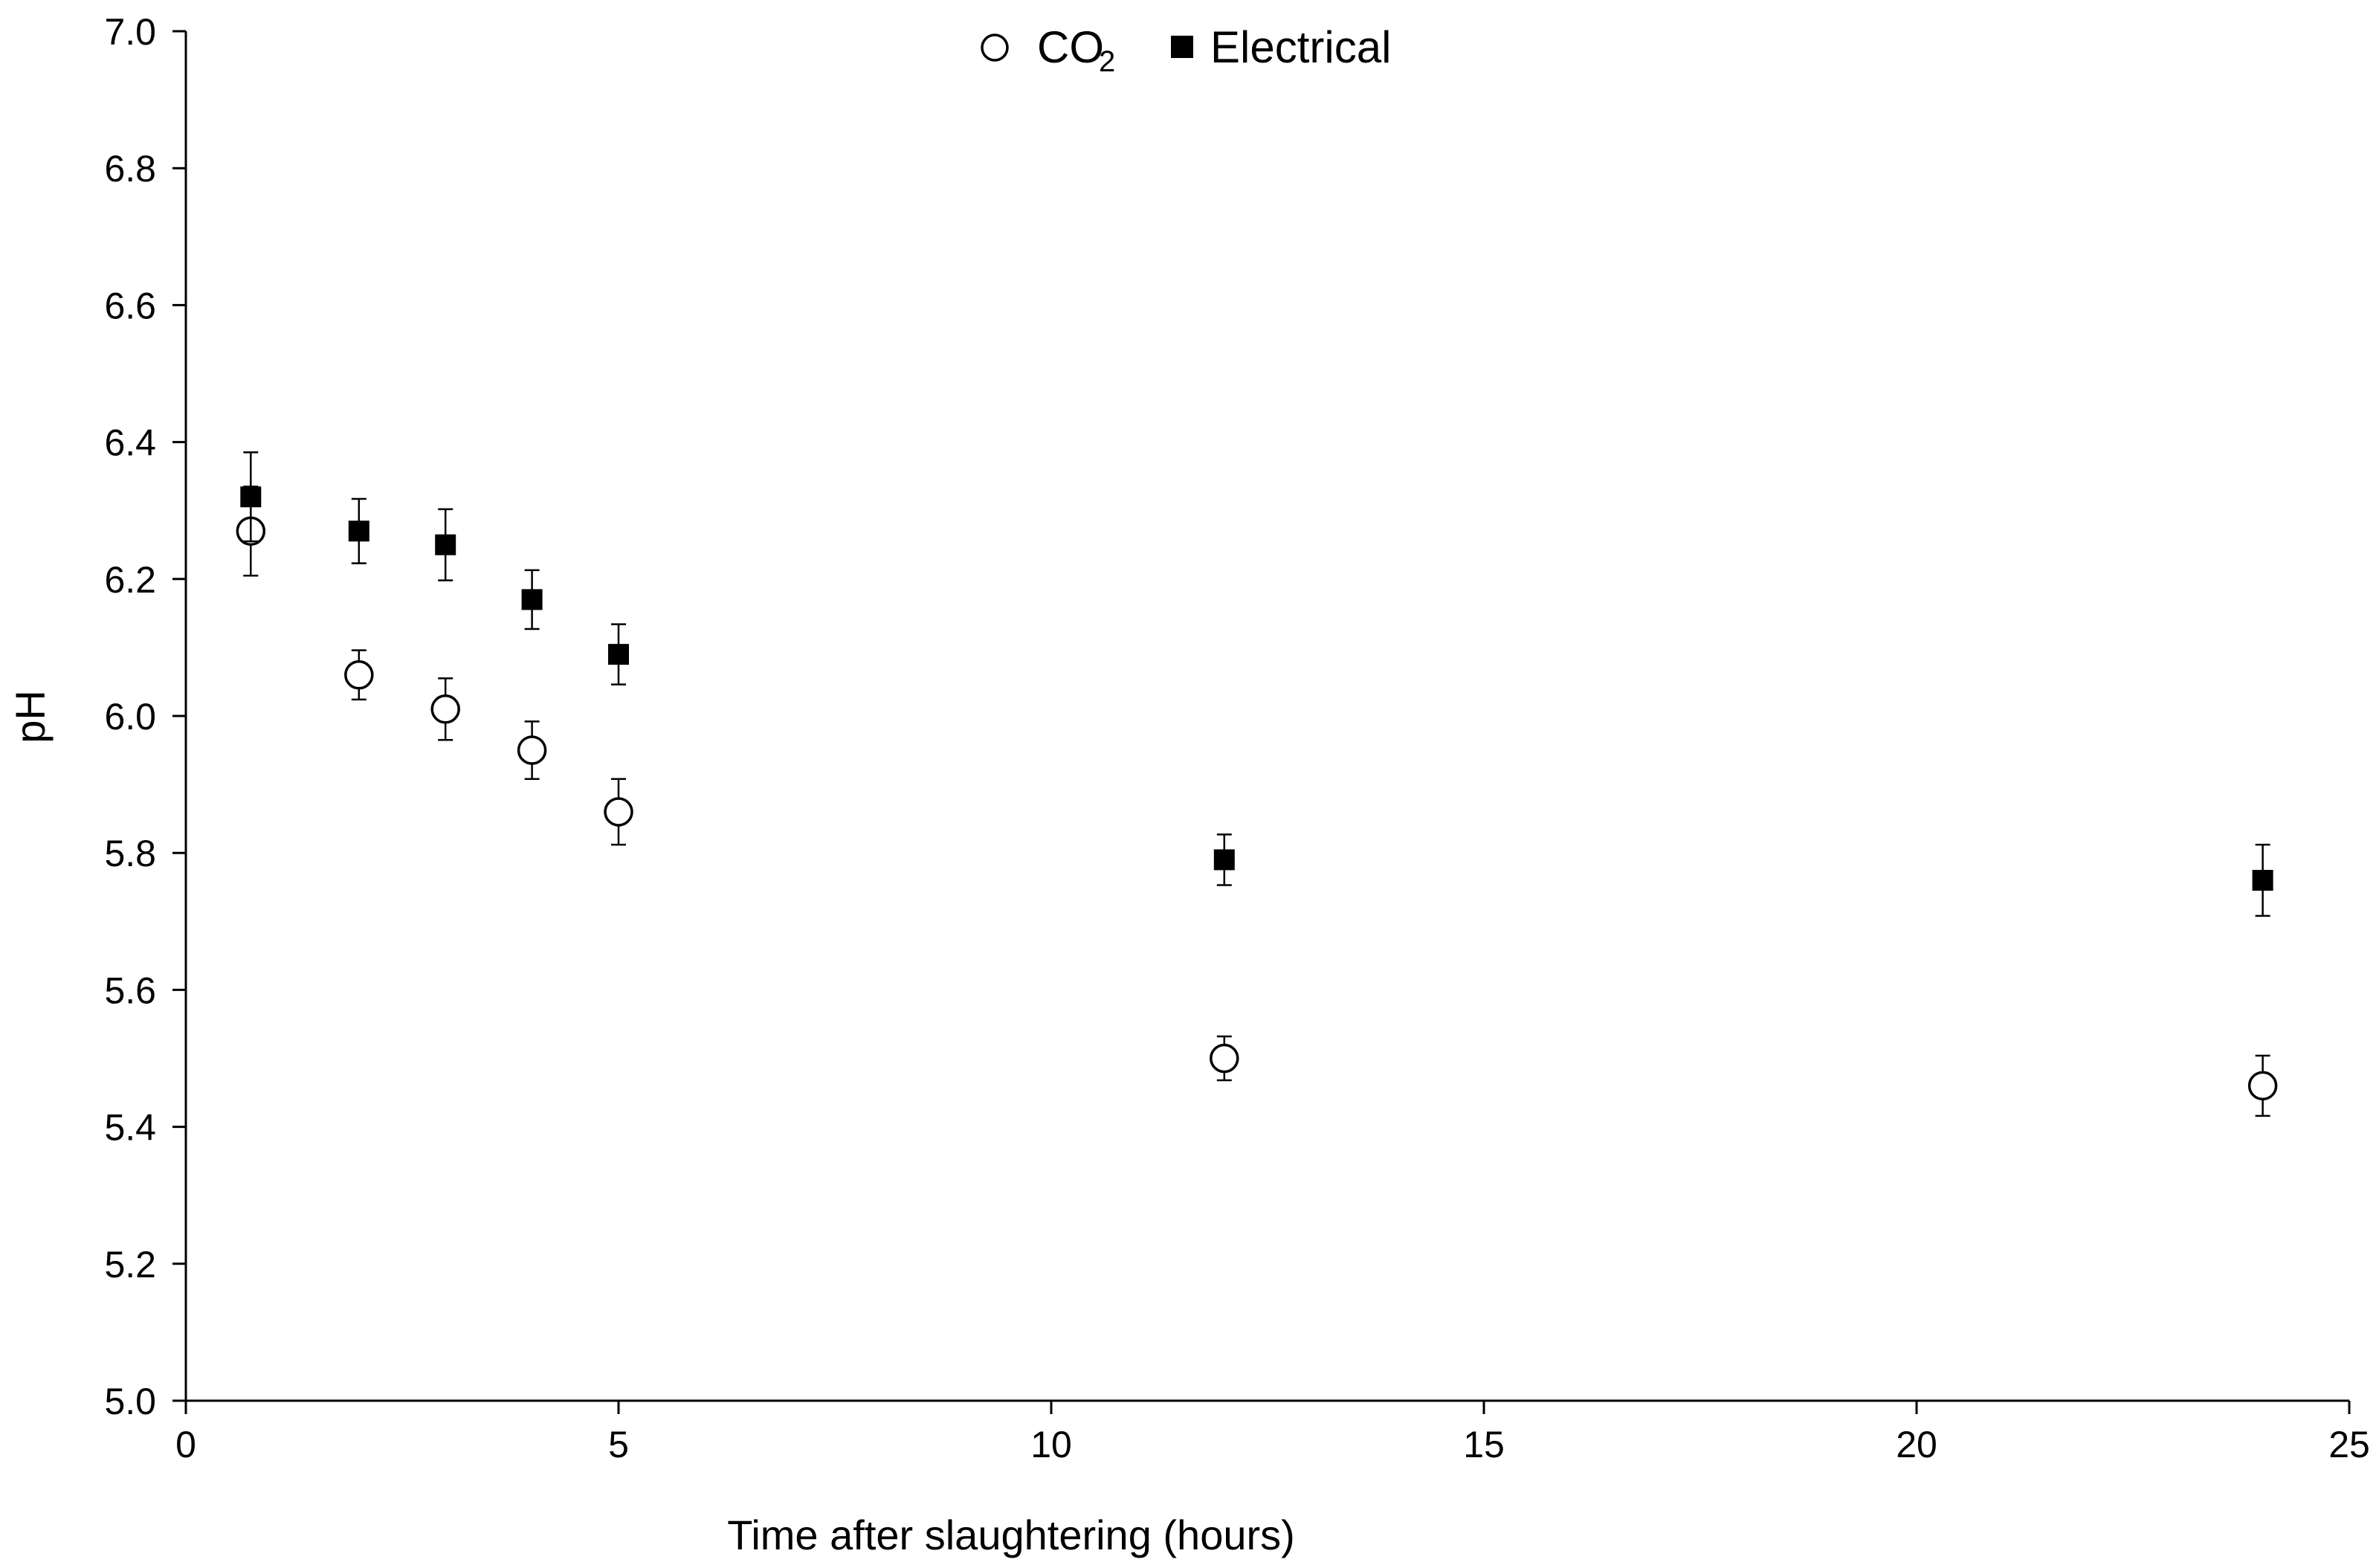 This screenshot has height=1568, width=2379. What do you see at coordinates (130, 1264) in the screenshot?
I see `y-tick-label: 5.2` at bounding box center [130, 1264].